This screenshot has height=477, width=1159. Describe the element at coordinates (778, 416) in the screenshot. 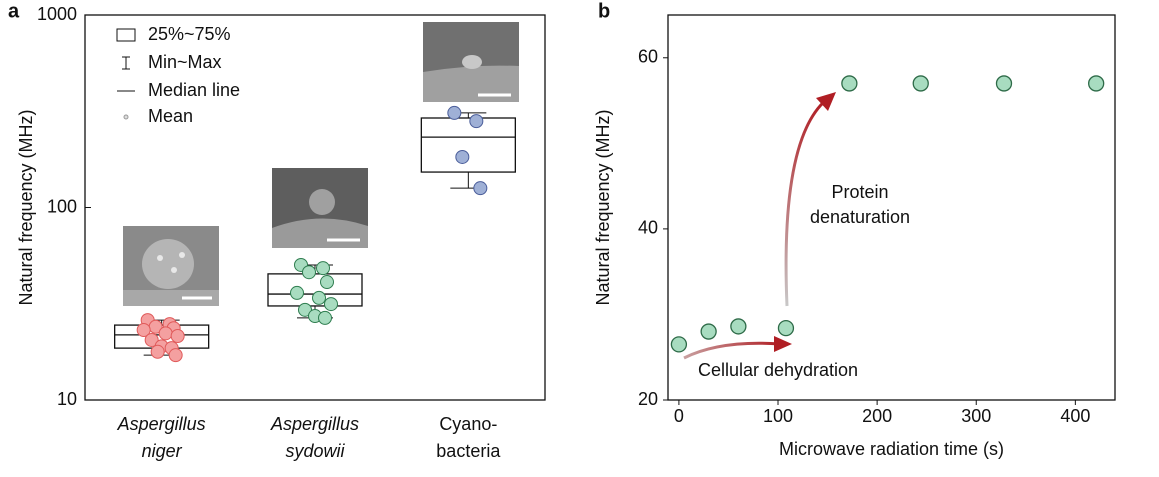

I see `x-tick-label: 100` at that location.